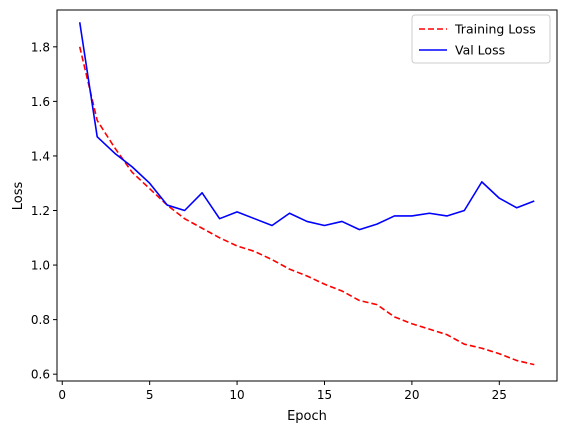  Describe the element at coordinates (307, 416) in the screenshot. I see `x-axis-label: Epoch` at that location.